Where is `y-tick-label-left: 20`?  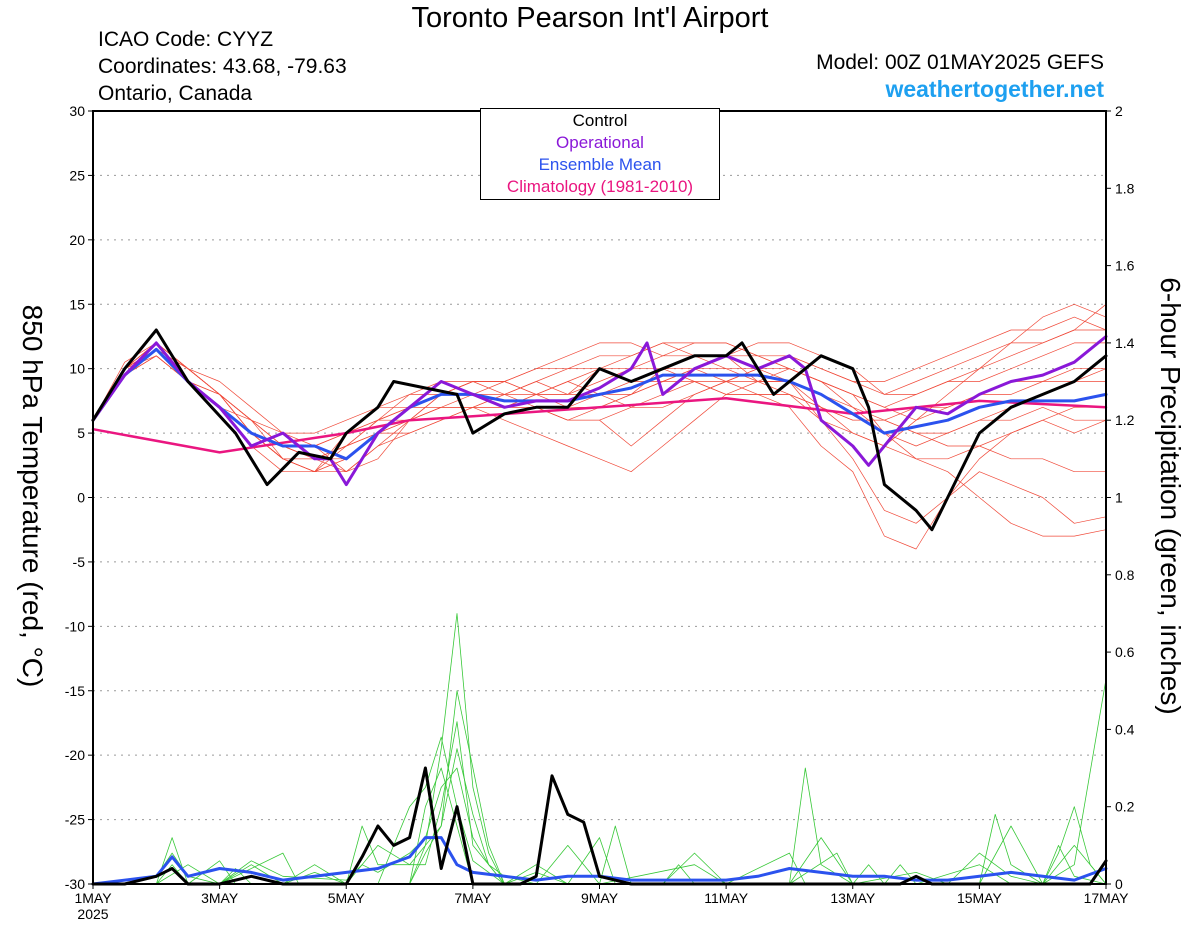
y-tick-label-left: 20 is located at coordinates (77, 240).